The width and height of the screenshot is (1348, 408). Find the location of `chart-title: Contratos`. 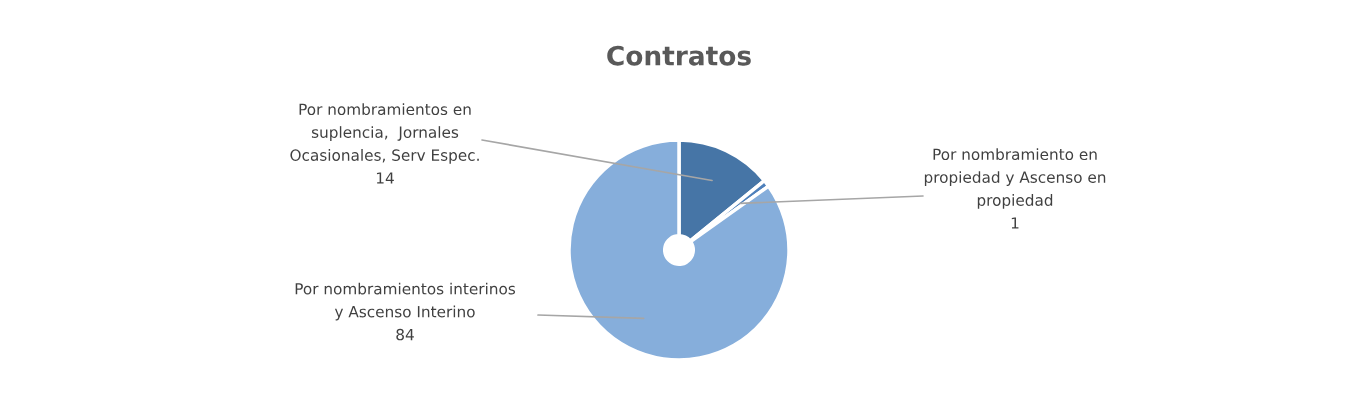

chart-title: Contratos is located at coordinates (679, 55).